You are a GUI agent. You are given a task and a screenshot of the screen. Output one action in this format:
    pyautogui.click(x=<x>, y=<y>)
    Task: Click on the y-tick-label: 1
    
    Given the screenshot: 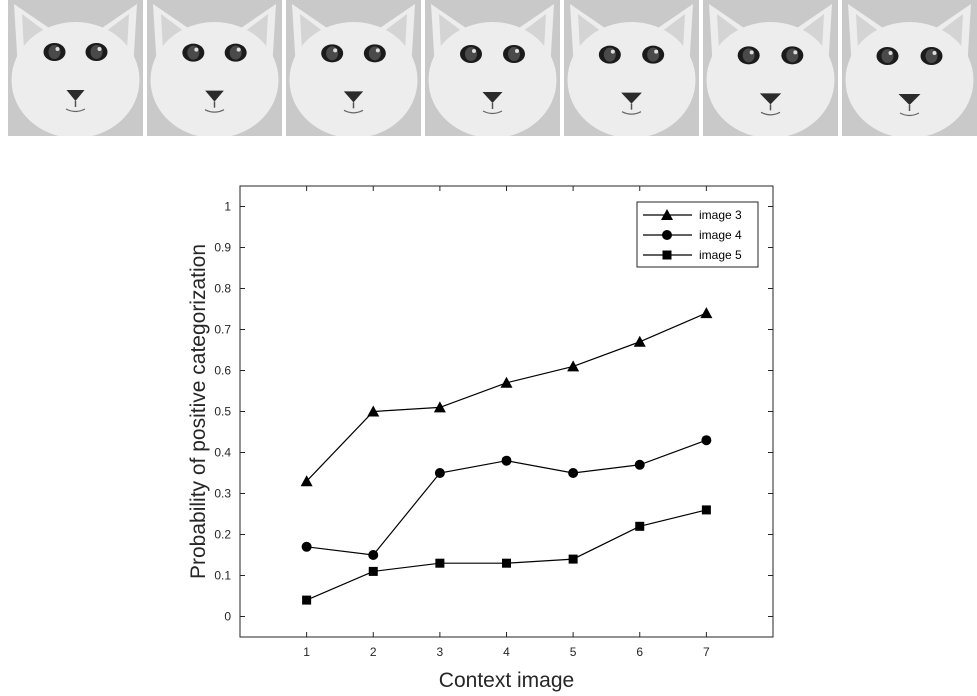 What is the action you would take?
    pyautogui.click(x=227, y=207)
    